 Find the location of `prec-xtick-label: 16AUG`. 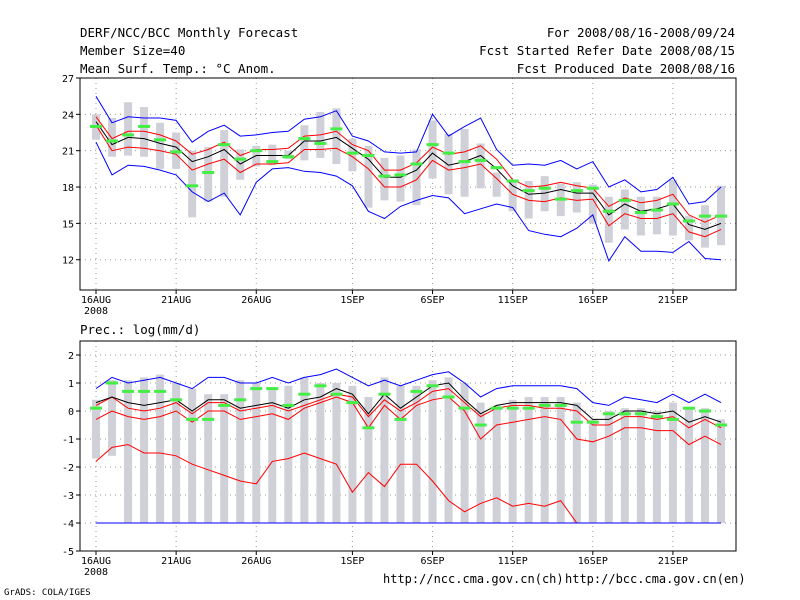

prec-xtick-label: 16AUG is located at coordinates (96, 561).